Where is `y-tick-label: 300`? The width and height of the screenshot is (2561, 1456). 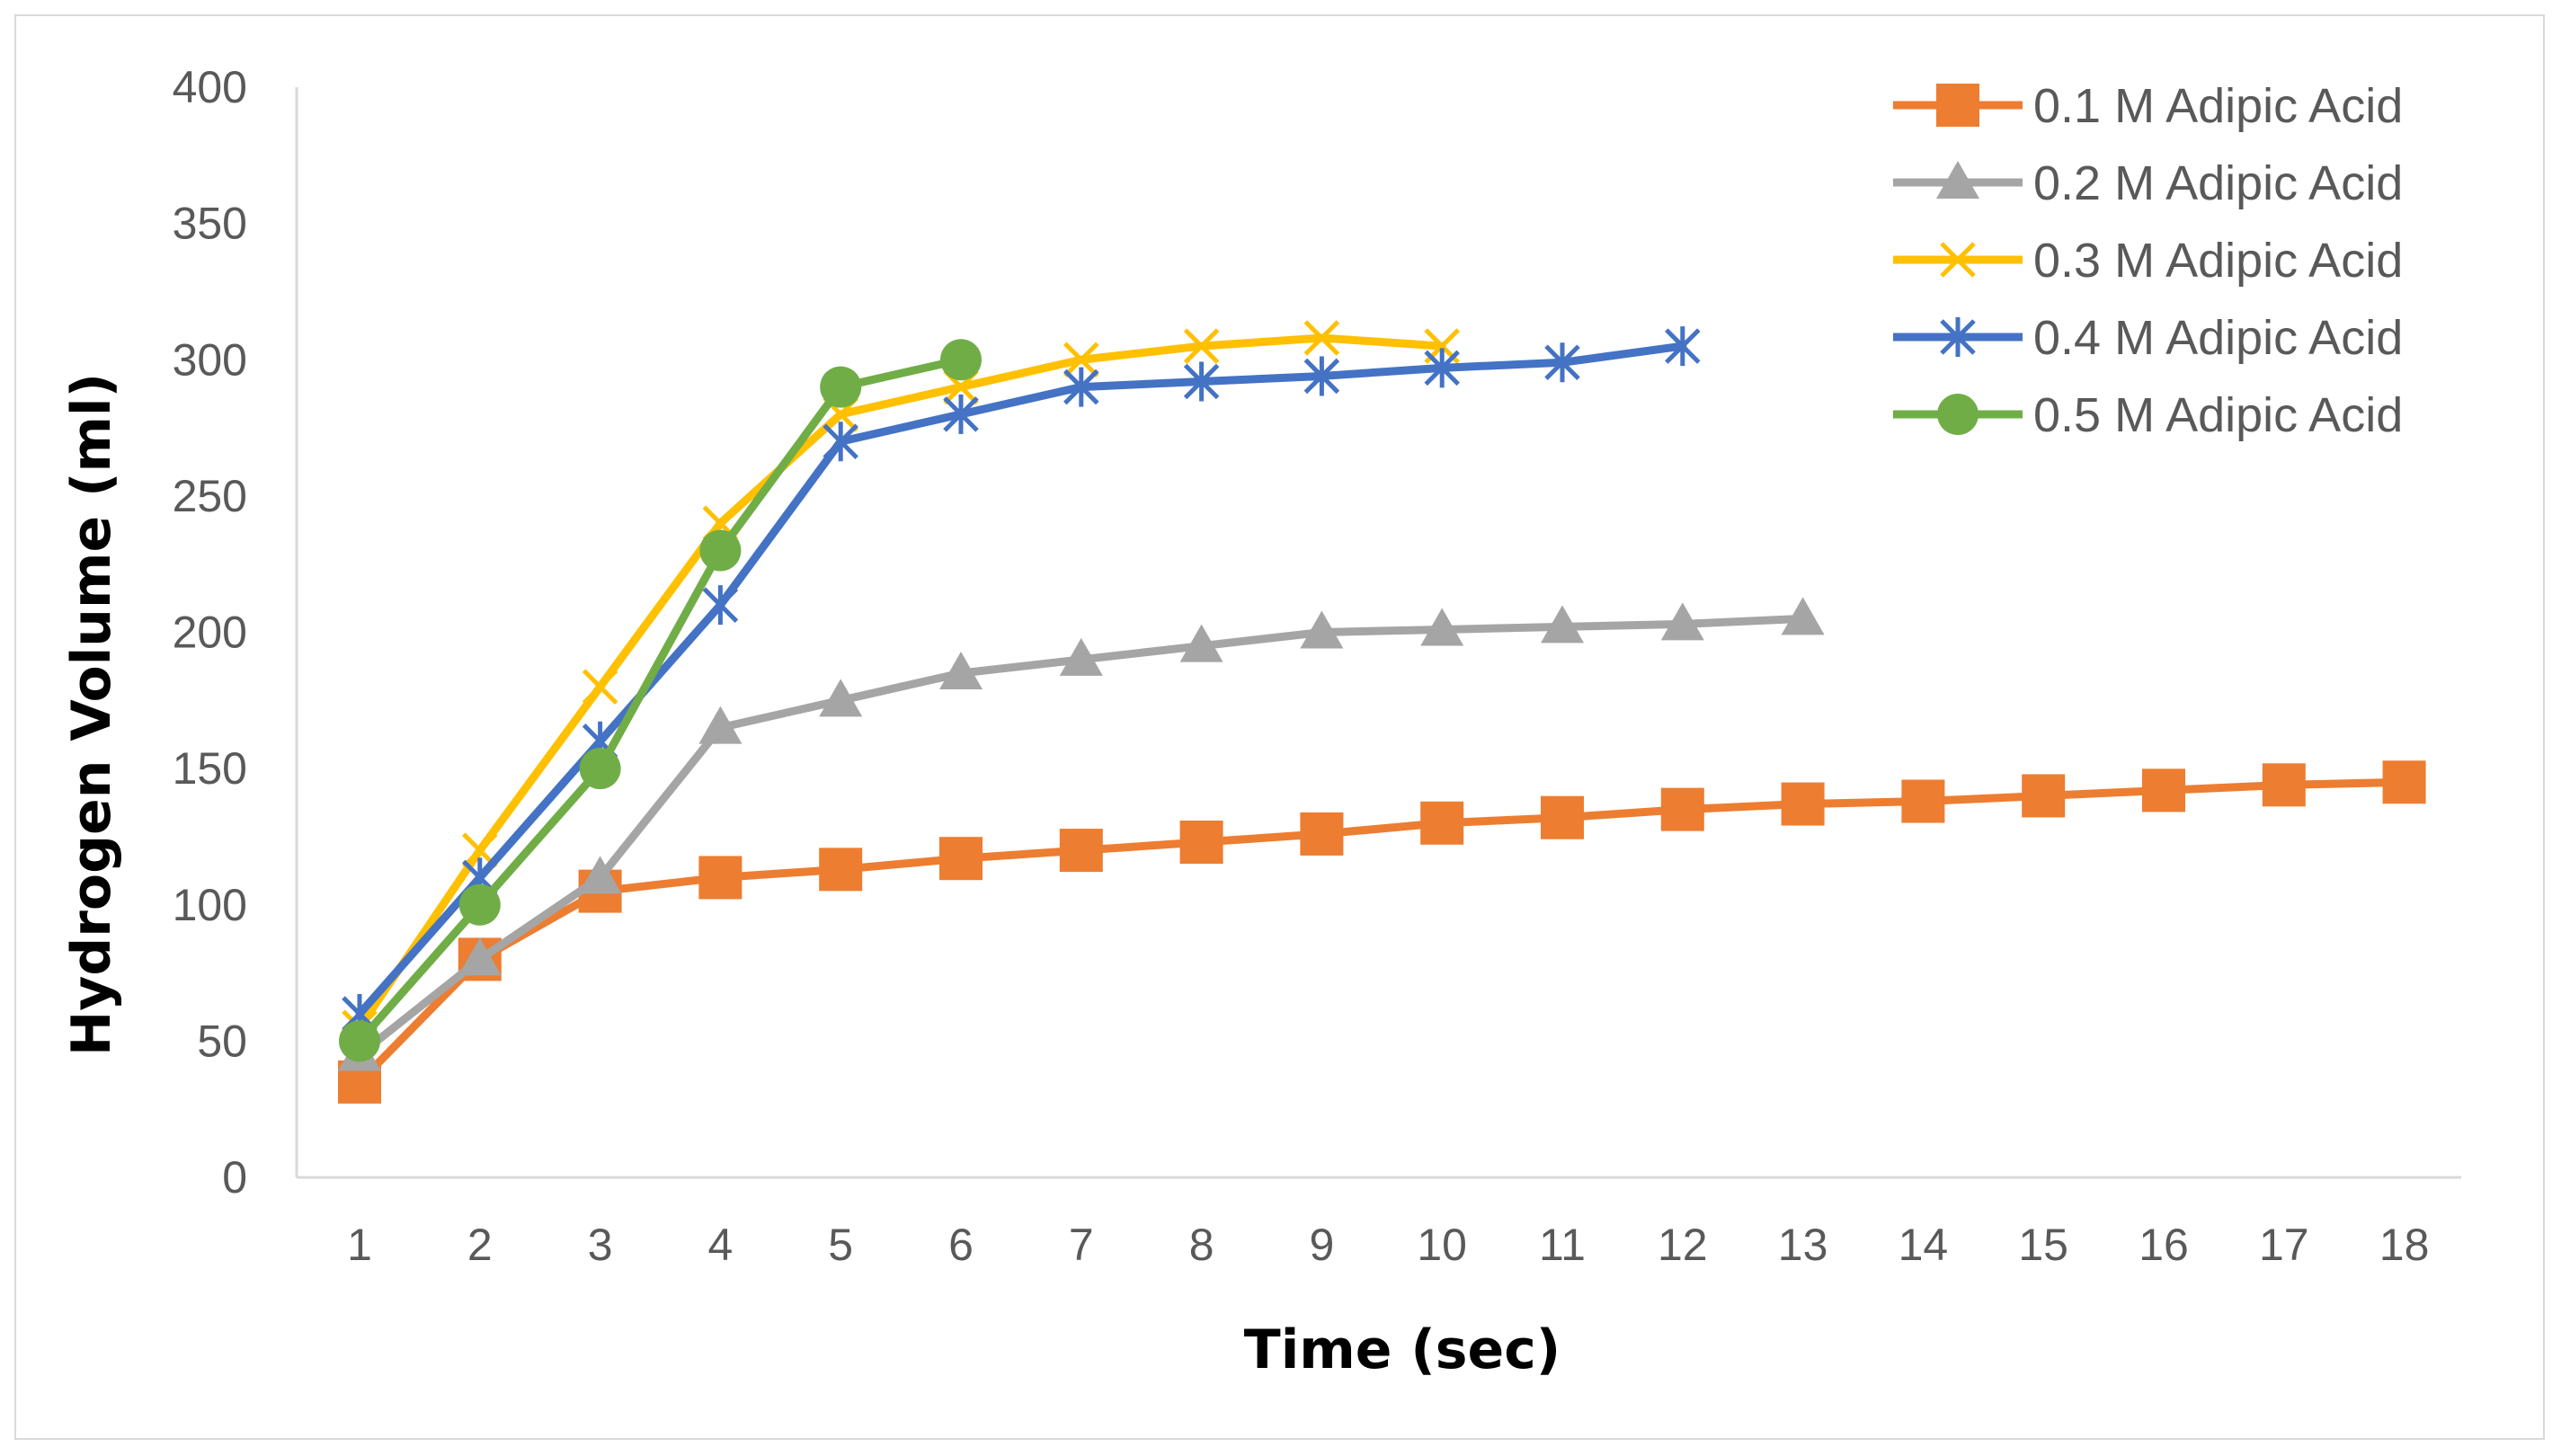 y-tick-label: 300 is located at coordinates (210, 360).